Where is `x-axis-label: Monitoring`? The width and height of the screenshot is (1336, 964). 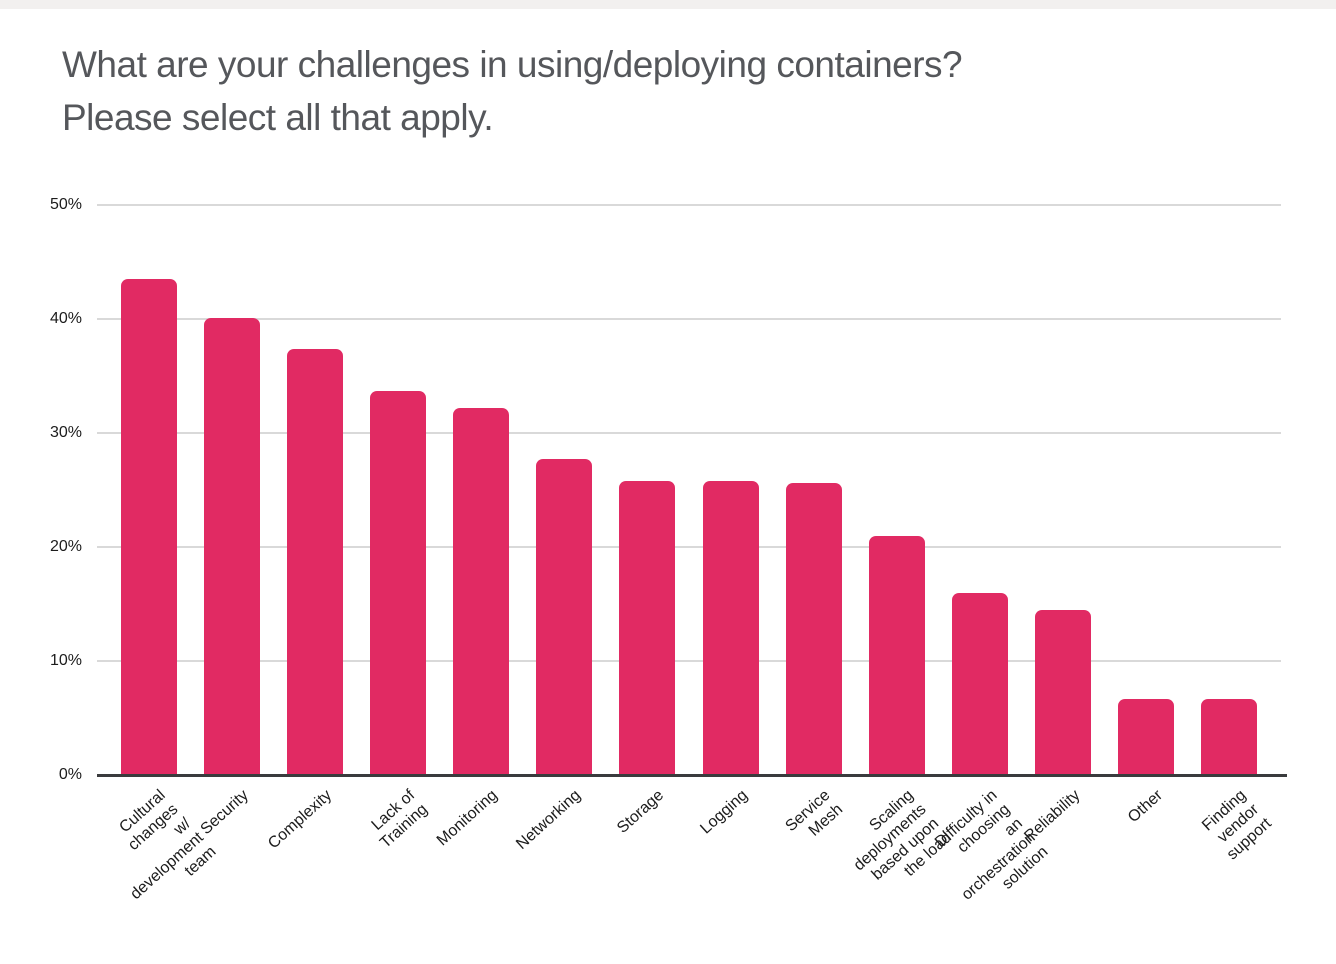
x-axis-label: Monitoring is located at coordinates (468, 818).